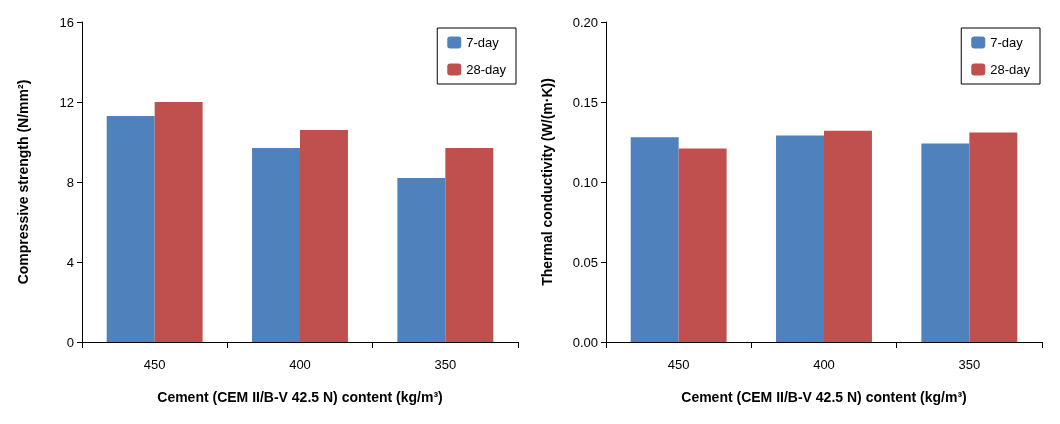  I want to click on y-tick-label: 0.10, so click(585, 182).